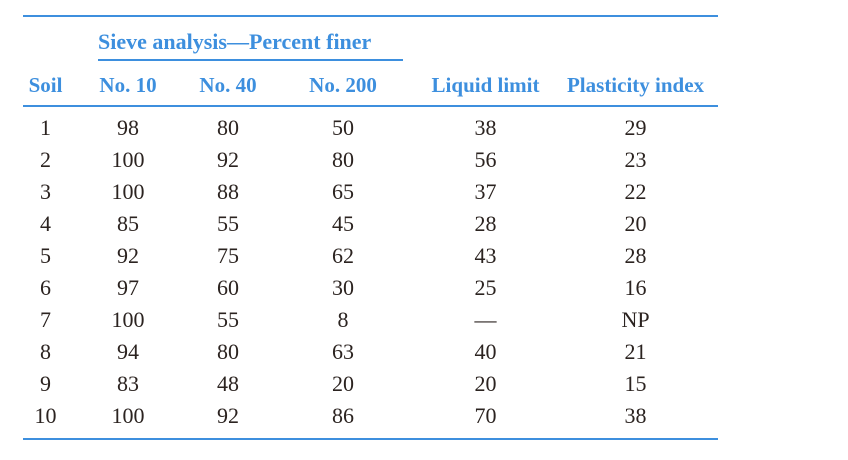  I want to click on table-cell: 88, so click(228, 191).